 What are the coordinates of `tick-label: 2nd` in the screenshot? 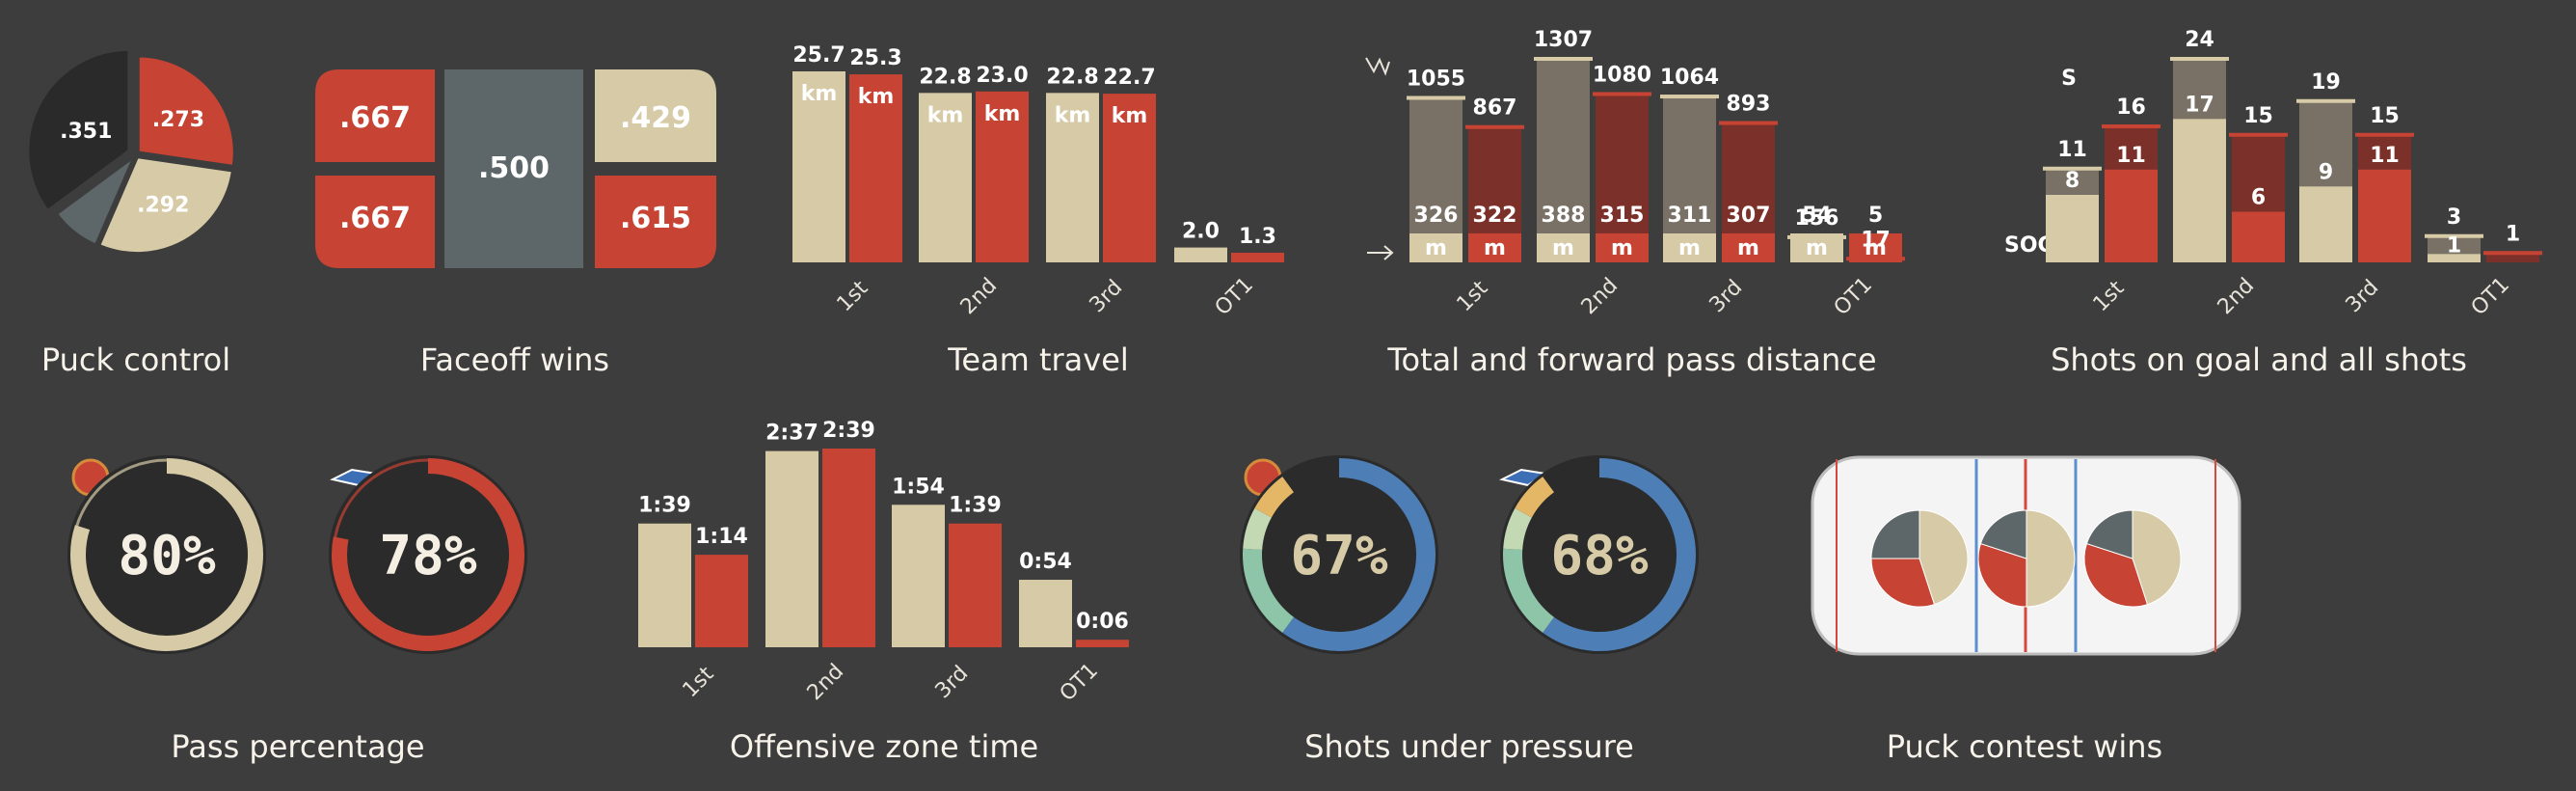 It's located at (979, 296).